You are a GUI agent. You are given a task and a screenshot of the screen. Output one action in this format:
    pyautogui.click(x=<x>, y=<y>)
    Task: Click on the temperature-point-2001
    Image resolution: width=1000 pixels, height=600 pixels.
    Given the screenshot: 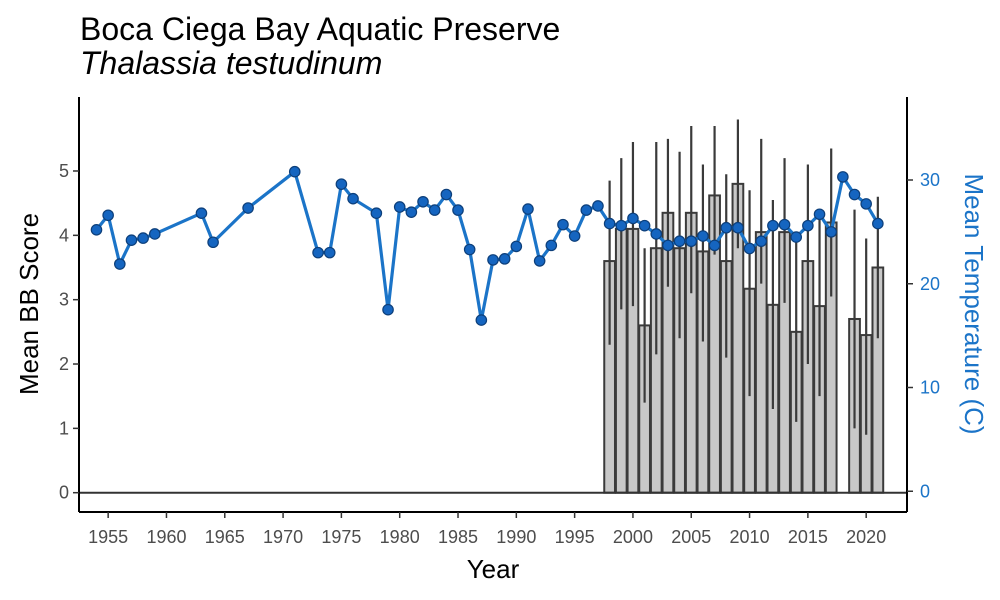 What is the action you would take?
    pyautogui.click(x=644, y=225)
    